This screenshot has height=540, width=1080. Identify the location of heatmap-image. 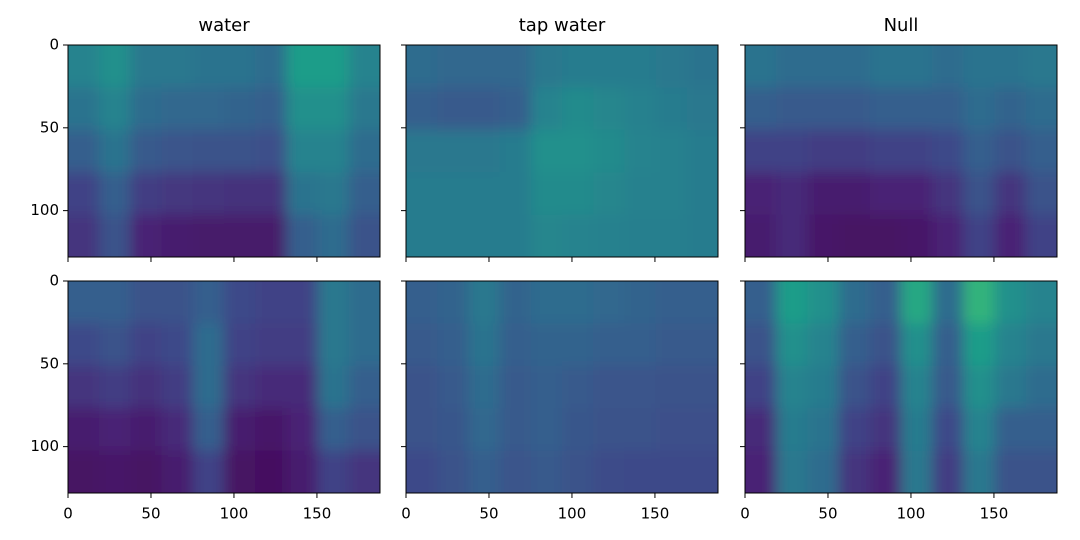
(224, 387).